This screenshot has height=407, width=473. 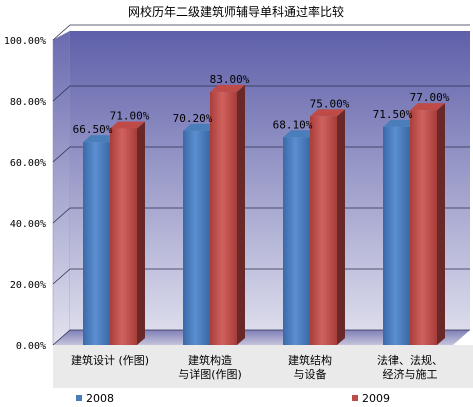 What do you see at coordinates (25, 194) in the screenshot?
I see `y-axis: 0.00% 20.00% 40.00% 60.00% 80.00% 100.00%` at bounding box center [25, 194].